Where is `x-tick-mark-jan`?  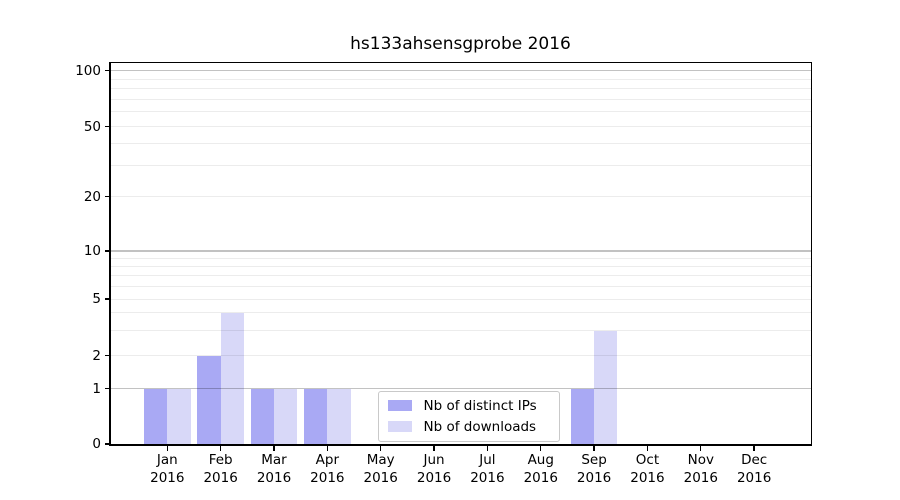 x-tick-mark-jan is located at coordinates (167, 448).